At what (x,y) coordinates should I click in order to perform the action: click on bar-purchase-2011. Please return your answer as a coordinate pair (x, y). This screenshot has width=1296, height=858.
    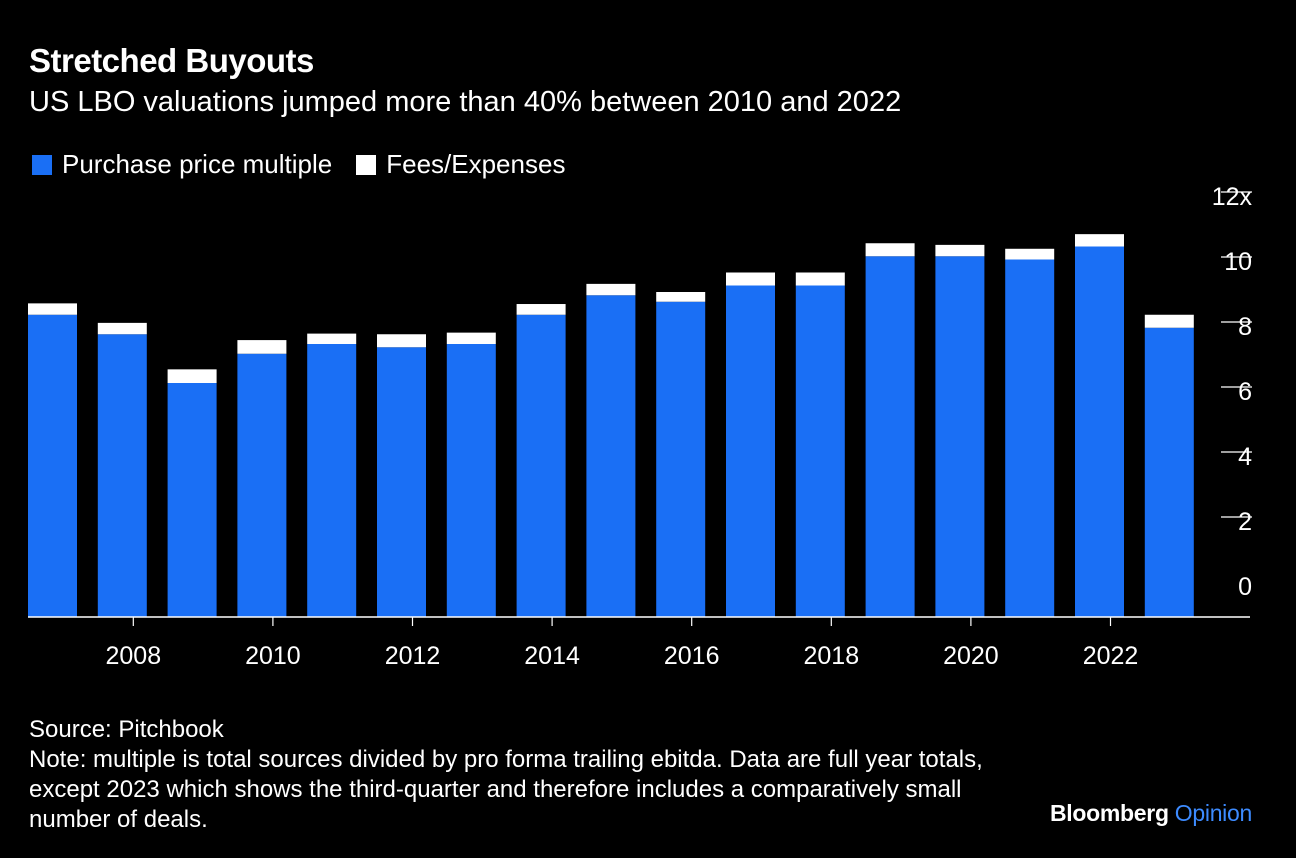
    Looking at the image, I should click on (332, 480).